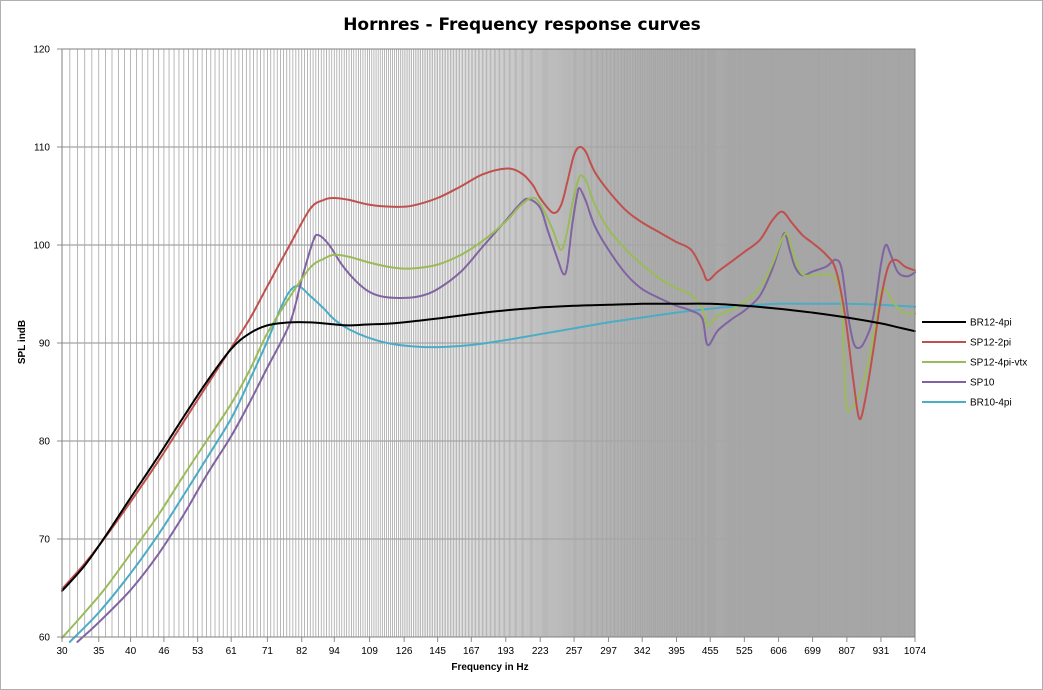  I want to click on y-tick-label: 80, so click(45, 442).